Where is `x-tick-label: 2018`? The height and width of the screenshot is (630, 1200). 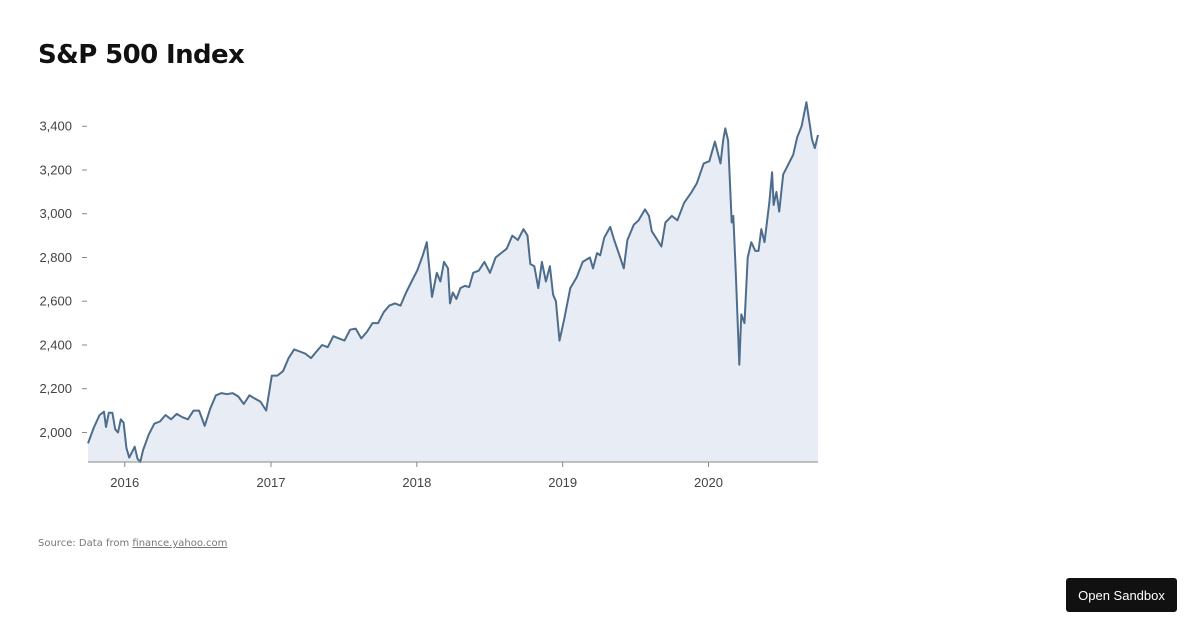
x-tick-label: 2018 is located at coordinates (416, 482).